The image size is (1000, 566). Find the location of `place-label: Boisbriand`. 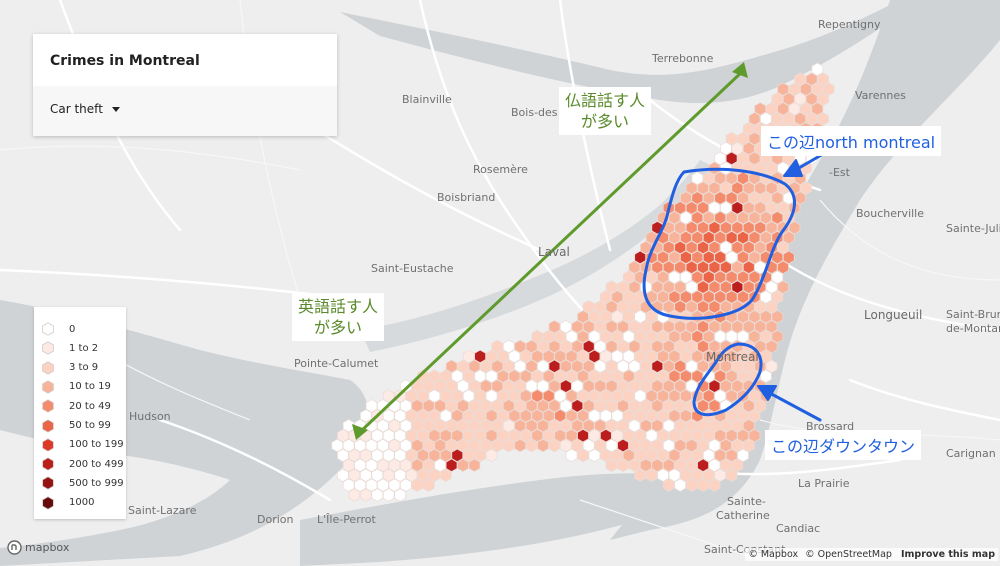

place-label: Boisbriand is located at coordinates (466, 197).